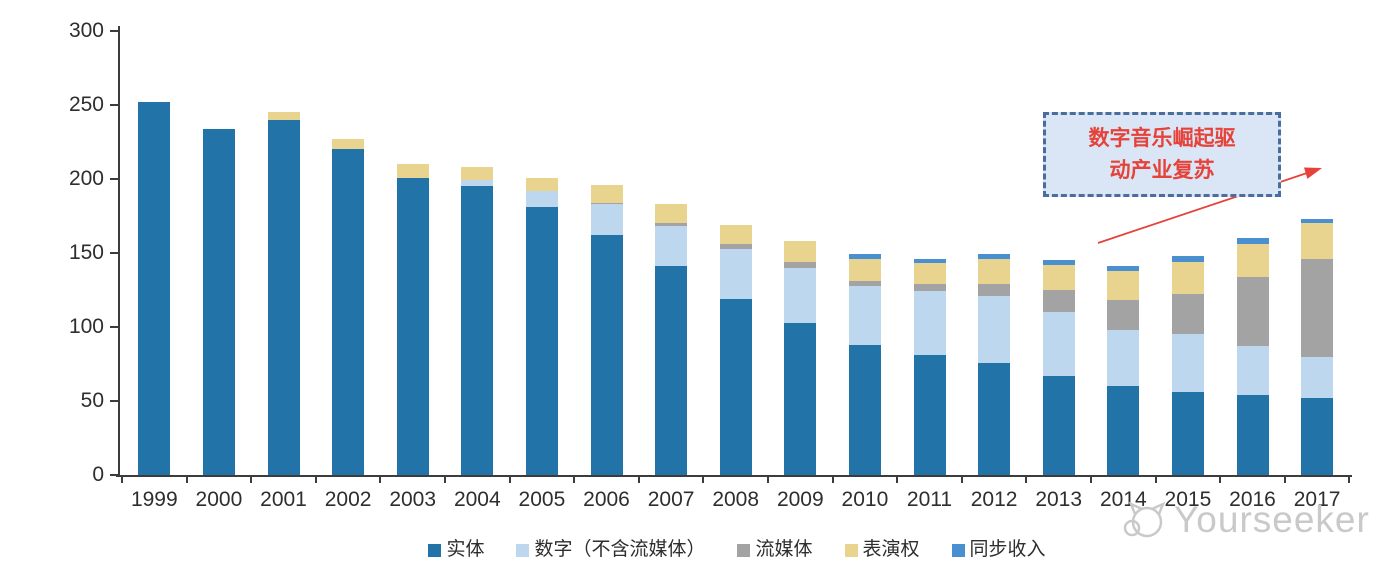  What do you see at coordinates (348, 499) in the screenshot?
I see `x-tick-label: 2002` at bounding box center [348, 499].